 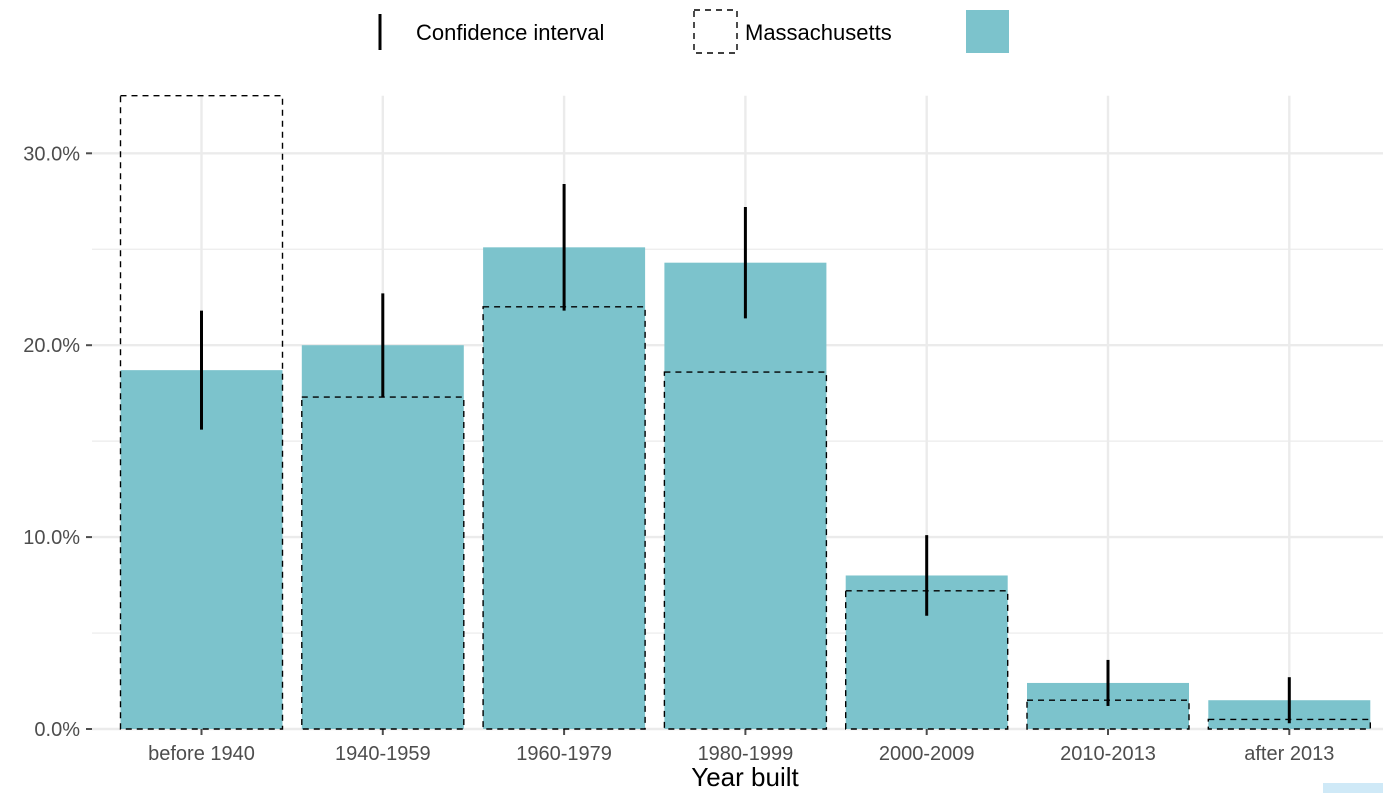 I want to click on legend-reference-label: Massachusetts, so click(x=818, y=32).